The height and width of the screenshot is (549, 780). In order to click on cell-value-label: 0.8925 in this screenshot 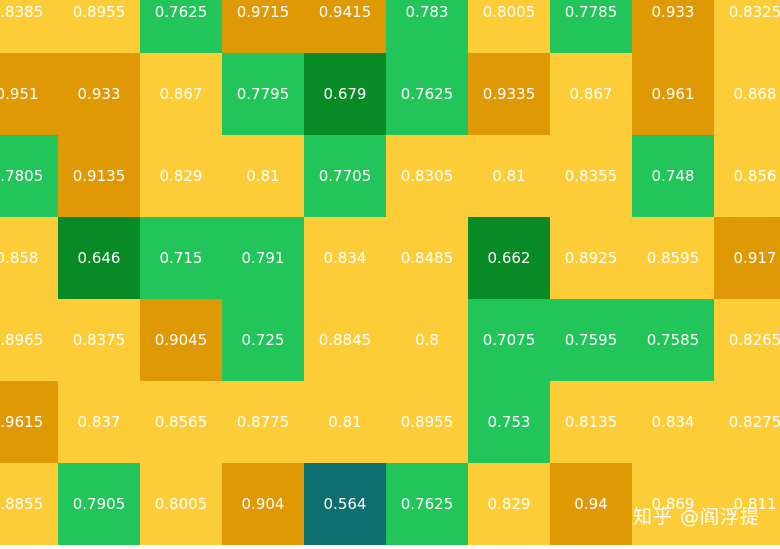, I will do `click(591, 258)`.